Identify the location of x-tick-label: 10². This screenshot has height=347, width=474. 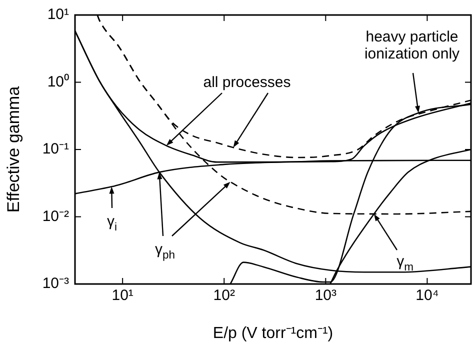
(224, 295).